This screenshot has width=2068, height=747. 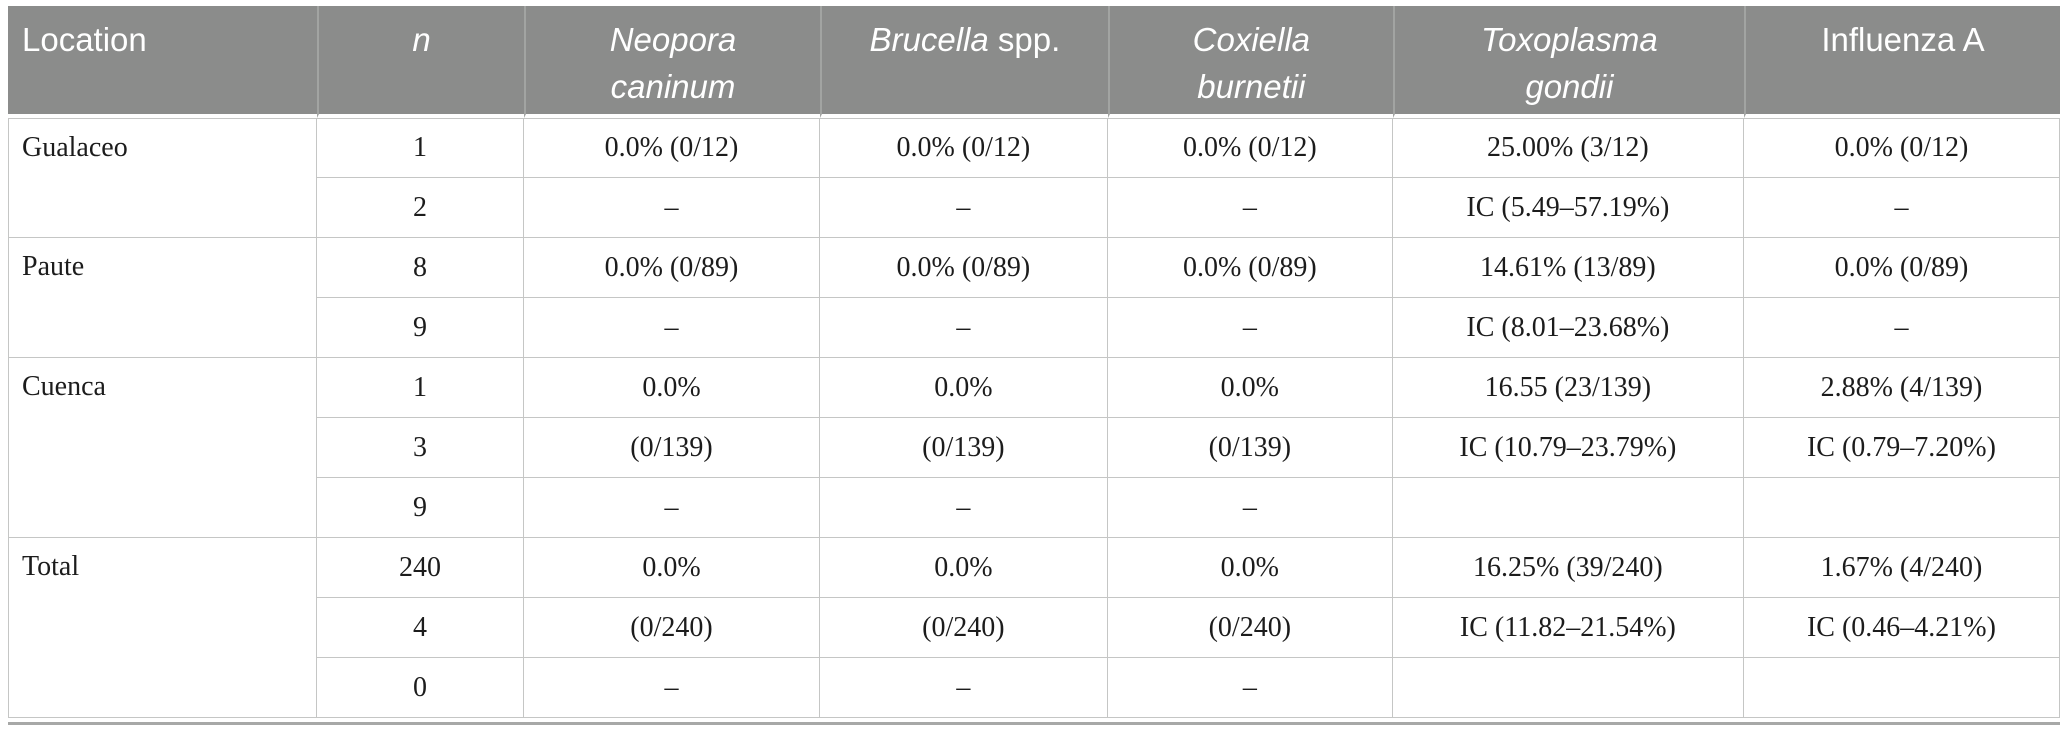 I want to click on column-header-location: Location, so click(x=163, y=62).